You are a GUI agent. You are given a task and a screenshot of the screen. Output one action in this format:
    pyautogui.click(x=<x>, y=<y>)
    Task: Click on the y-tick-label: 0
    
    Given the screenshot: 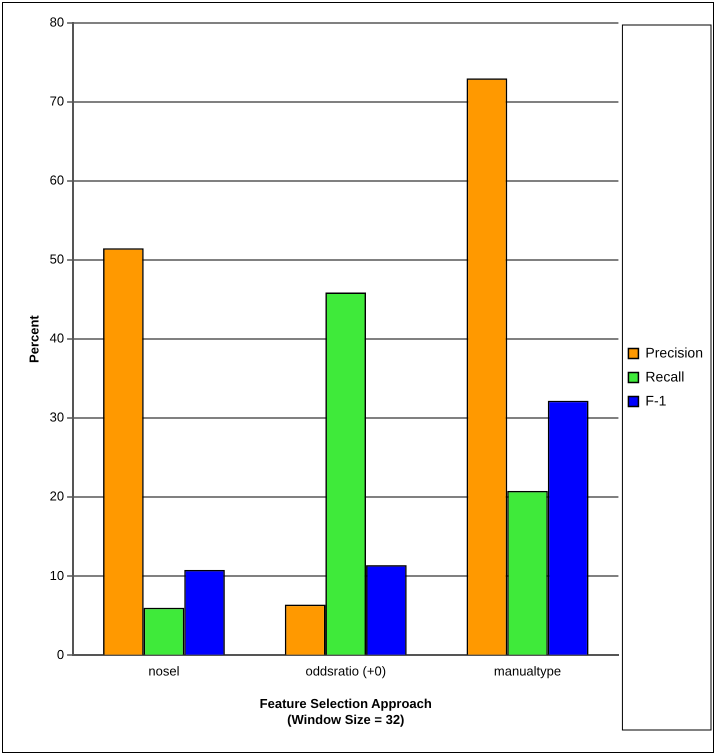 What is the action you would take?
    pyautogui.click(x=60, y=654)
    